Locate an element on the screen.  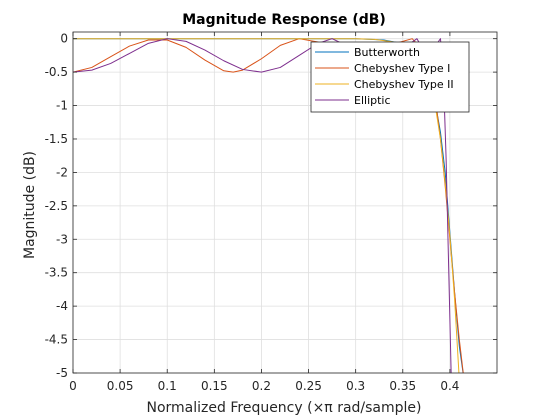
y-axis-label: Magnitude (dB) is located at coordinates (30, 205).